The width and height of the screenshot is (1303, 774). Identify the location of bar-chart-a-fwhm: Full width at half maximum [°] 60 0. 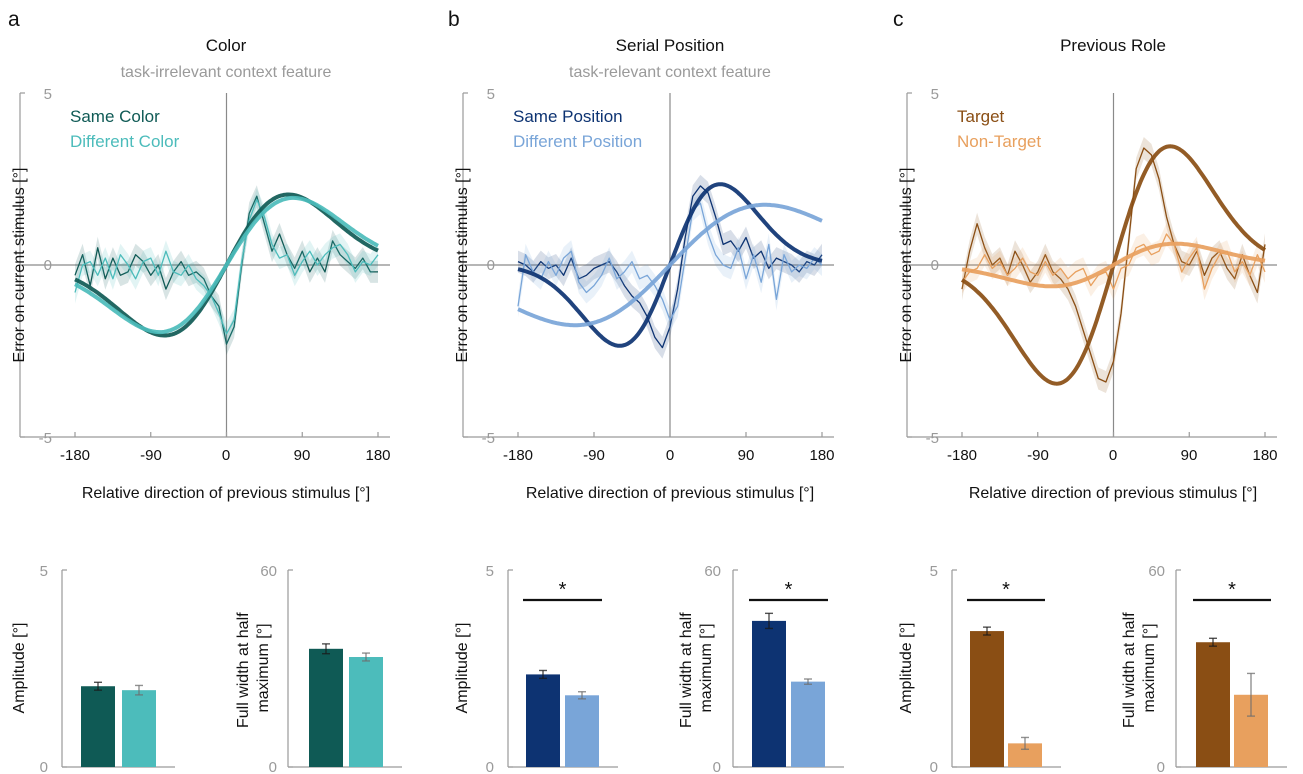
(318, 668).